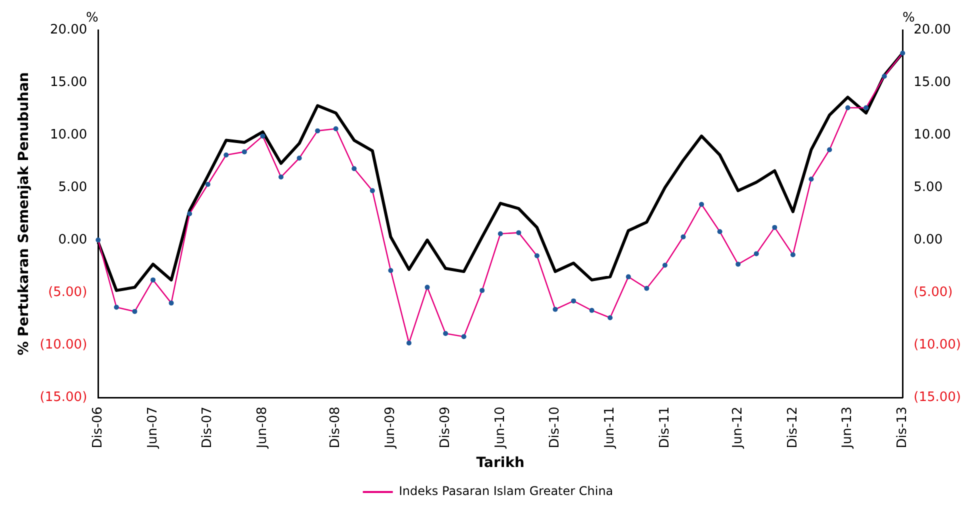 The image size is (976, 518). I want to click on x-tick-label: Jun-09, so click(390, 428).